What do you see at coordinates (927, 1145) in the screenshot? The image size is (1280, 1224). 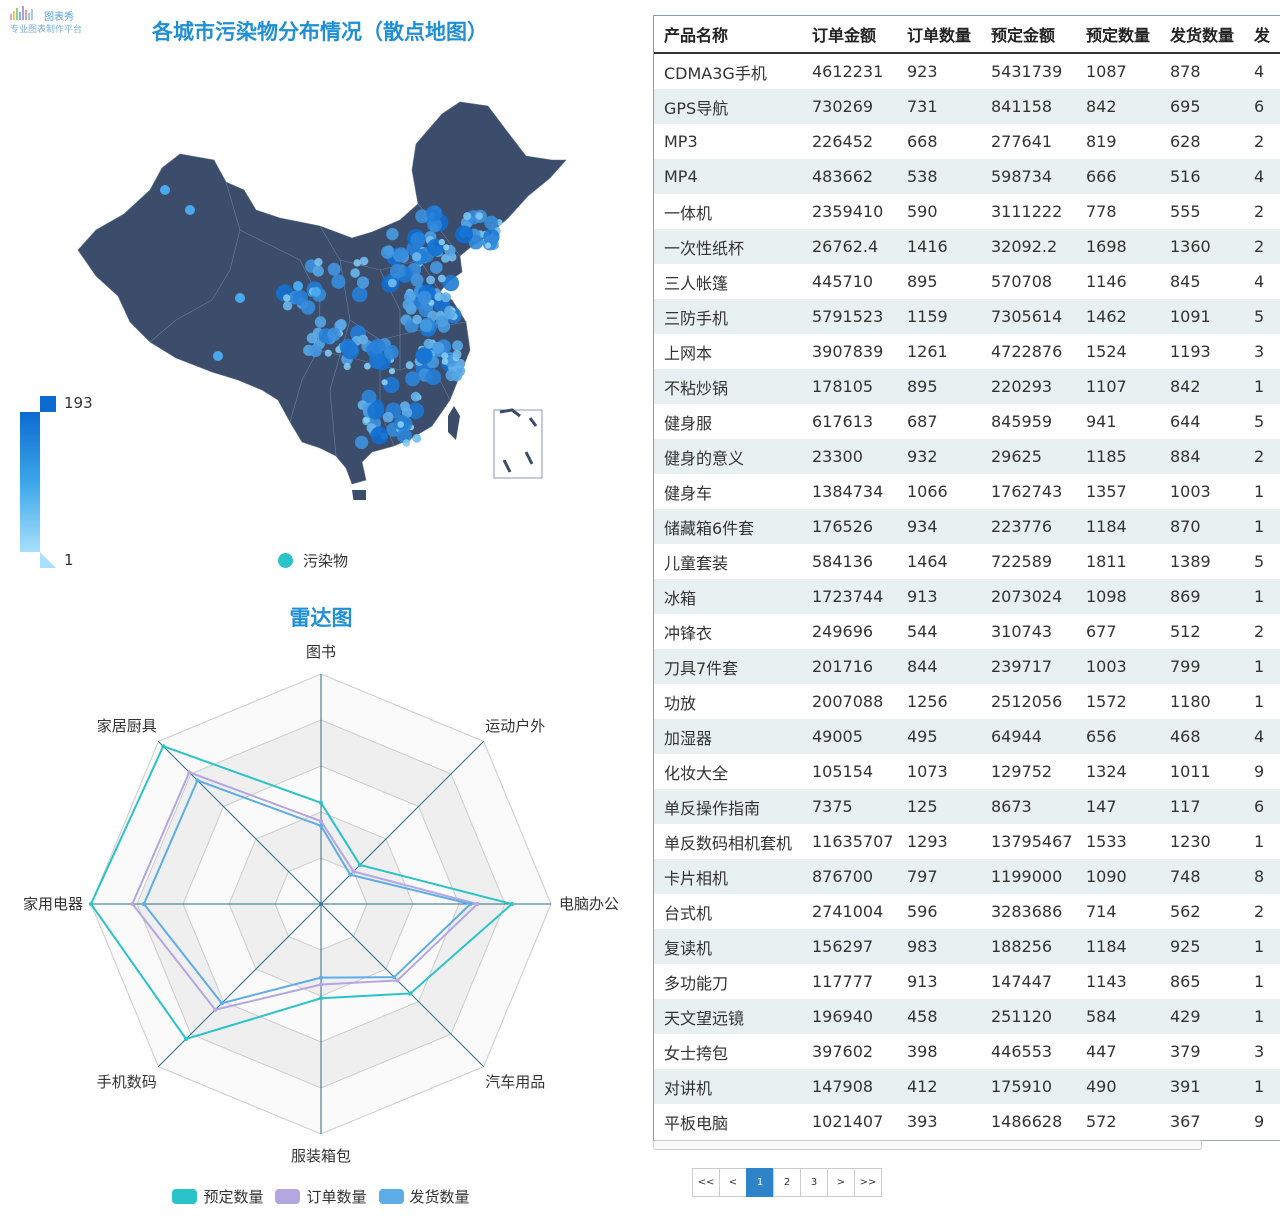 I see `horizontal-scrollbar` at bounding box center [927, 1145].